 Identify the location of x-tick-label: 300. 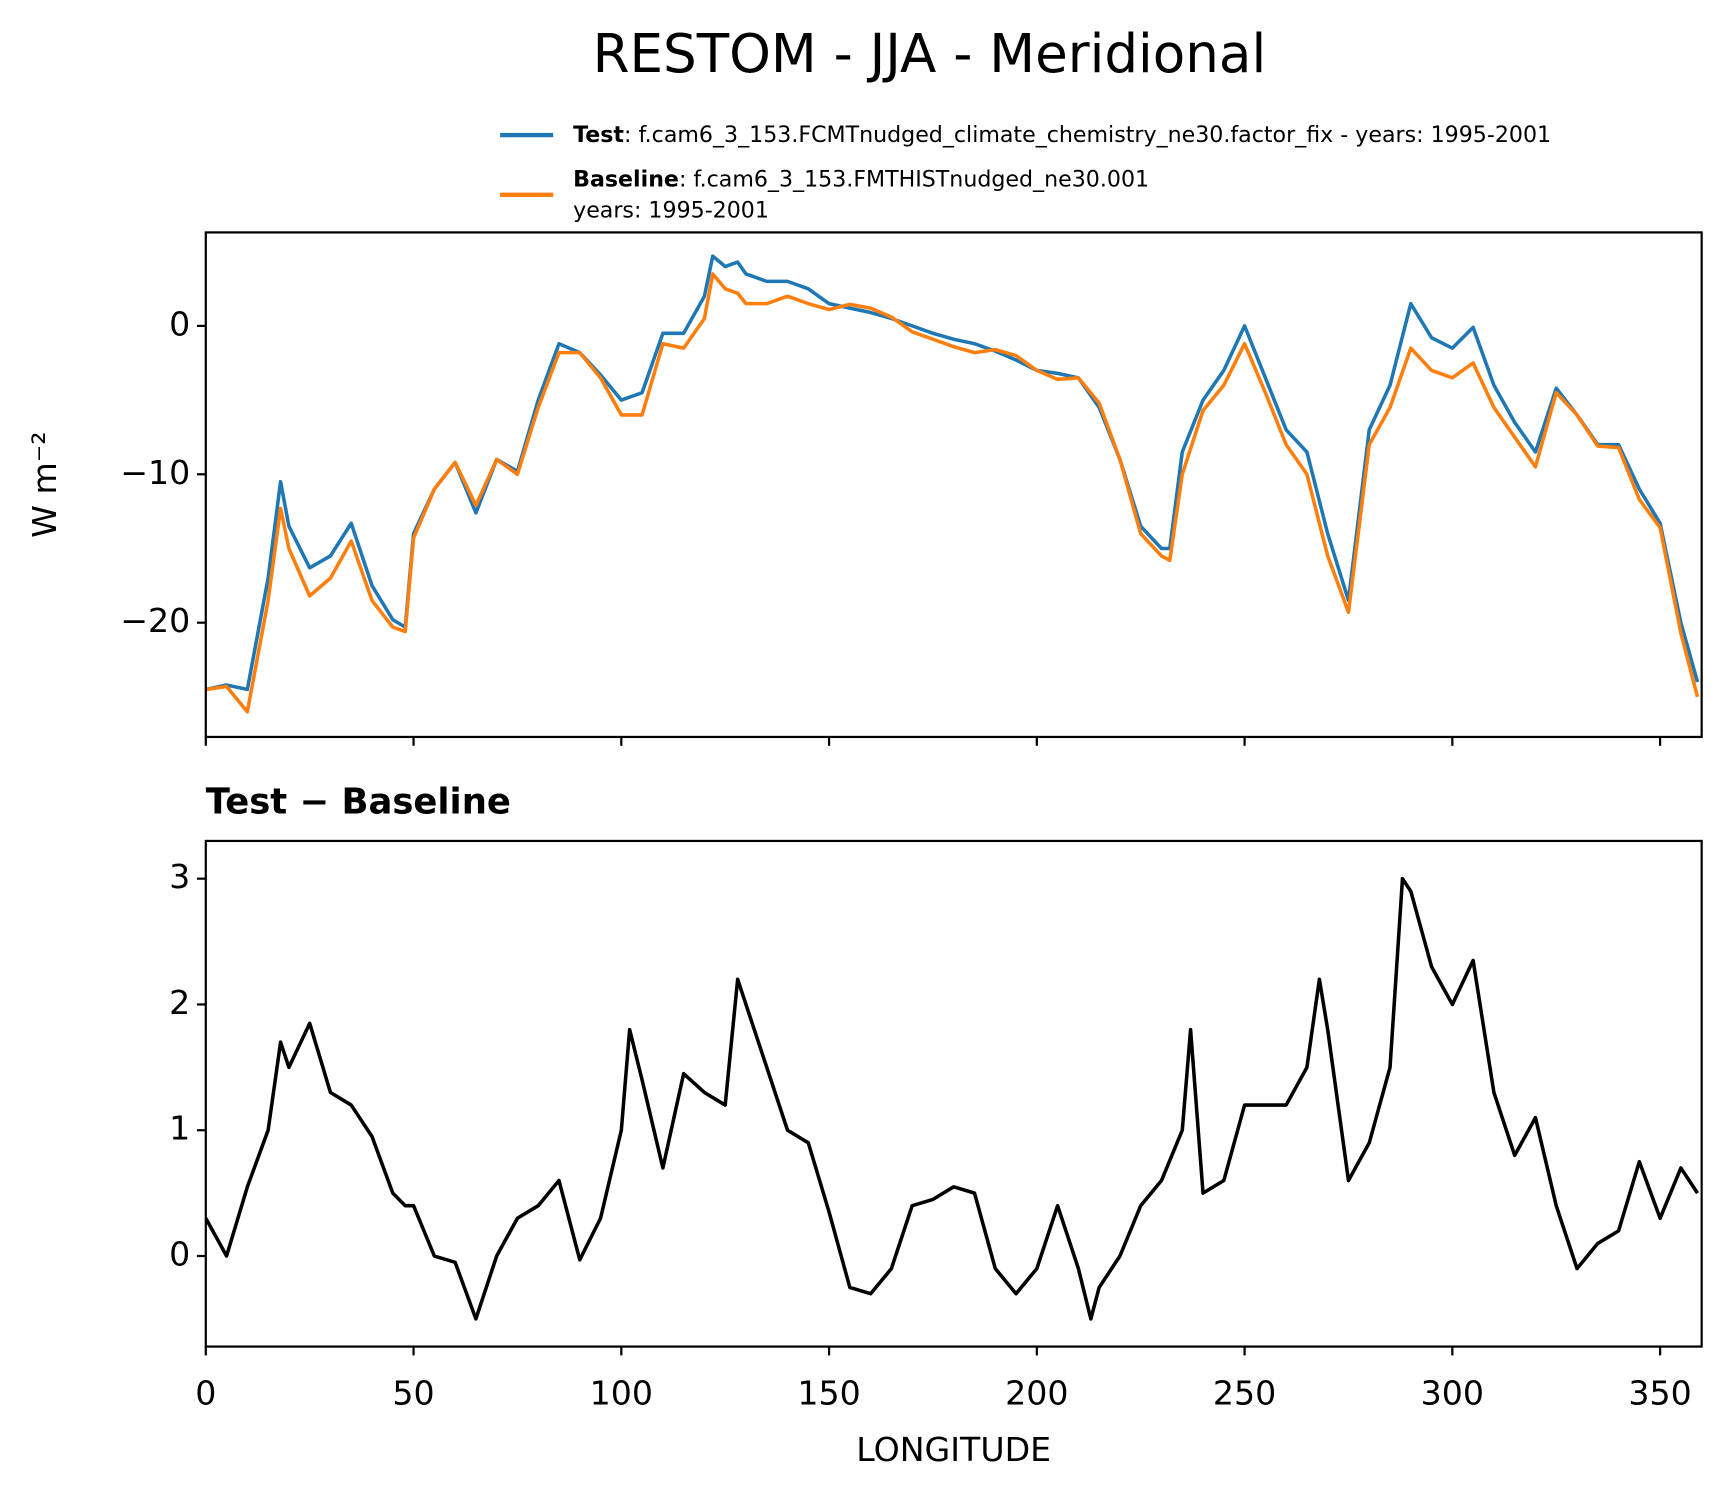
(1452, 1393).